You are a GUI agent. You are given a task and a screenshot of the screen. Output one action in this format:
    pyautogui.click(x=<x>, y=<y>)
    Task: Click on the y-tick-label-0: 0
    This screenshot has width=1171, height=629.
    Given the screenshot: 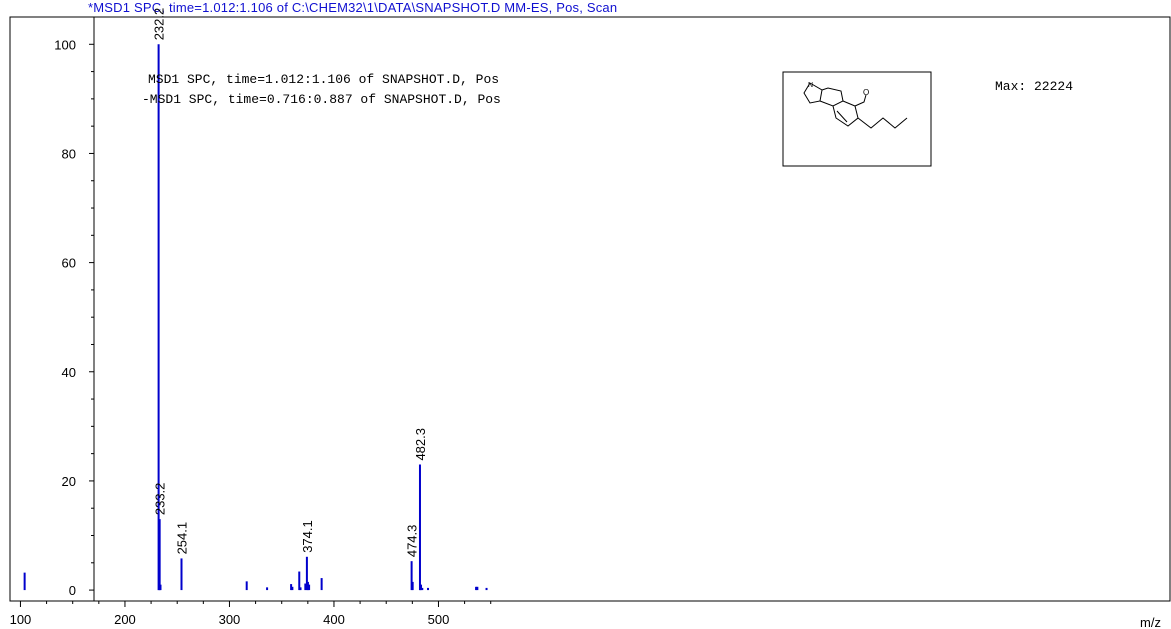 What is the action you would take?
    pyautogui.click(x=72, y=590)
    